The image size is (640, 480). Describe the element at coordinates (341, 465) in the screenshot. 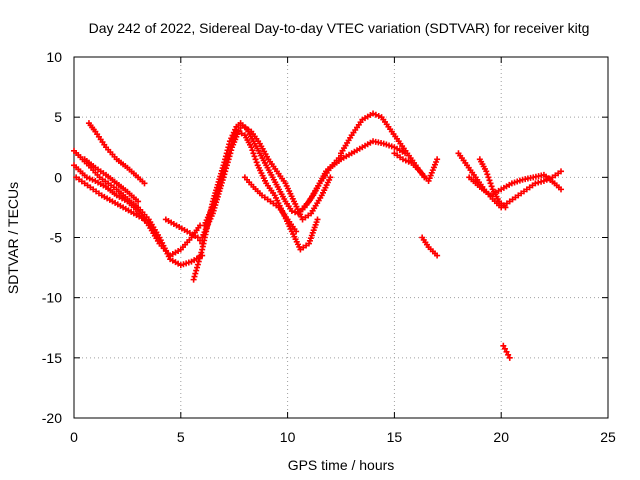

I see `x-axis-label: GPS time / hours` at that location.